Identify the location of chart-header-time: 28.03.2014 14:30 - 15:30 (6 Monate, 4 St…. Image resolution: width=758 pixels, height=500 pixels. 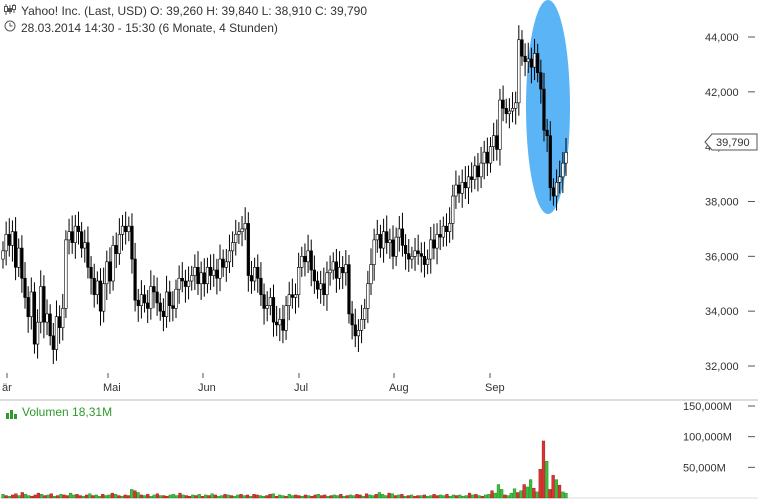
(141, 27).